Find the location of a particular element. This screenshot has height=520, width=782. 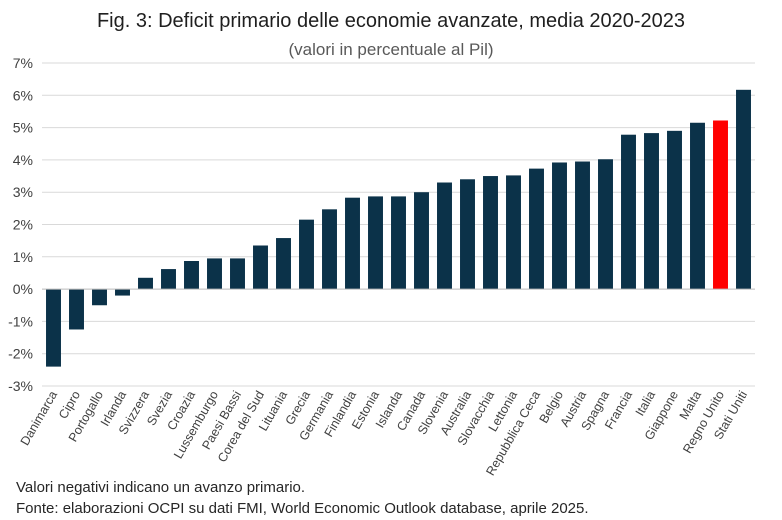

y-axis-ticks: -3% -2% -1% 0% 1% 2% 3% 4% 5% 6% 7% is located at coordinates (20, 224).